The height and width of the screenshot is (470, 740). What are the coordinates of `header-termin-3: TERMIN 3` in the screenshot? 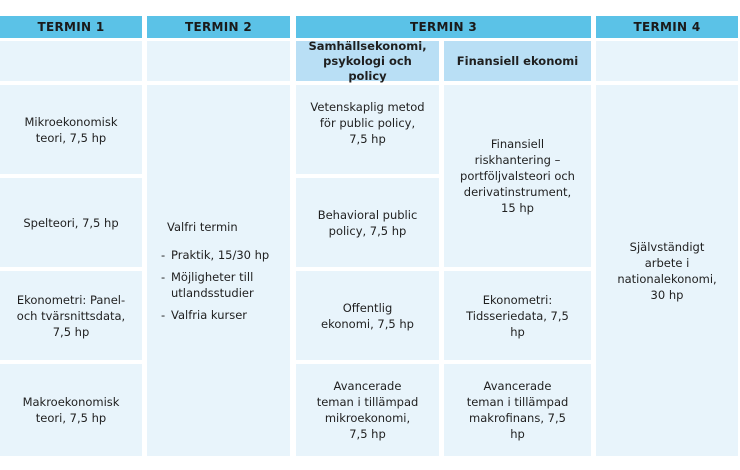 It's located at (443, 27).